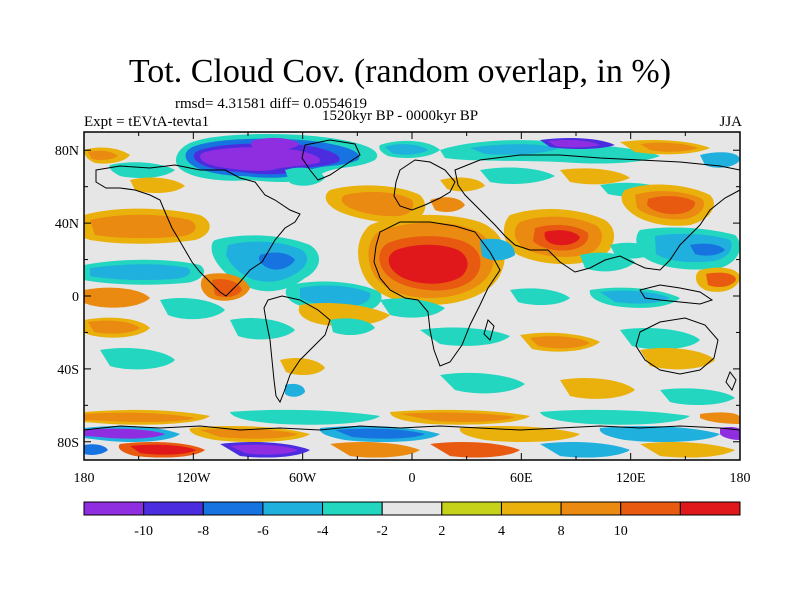 This screenshot has width=800, height=600. I want to click on coast-europe, so click(424, 185).